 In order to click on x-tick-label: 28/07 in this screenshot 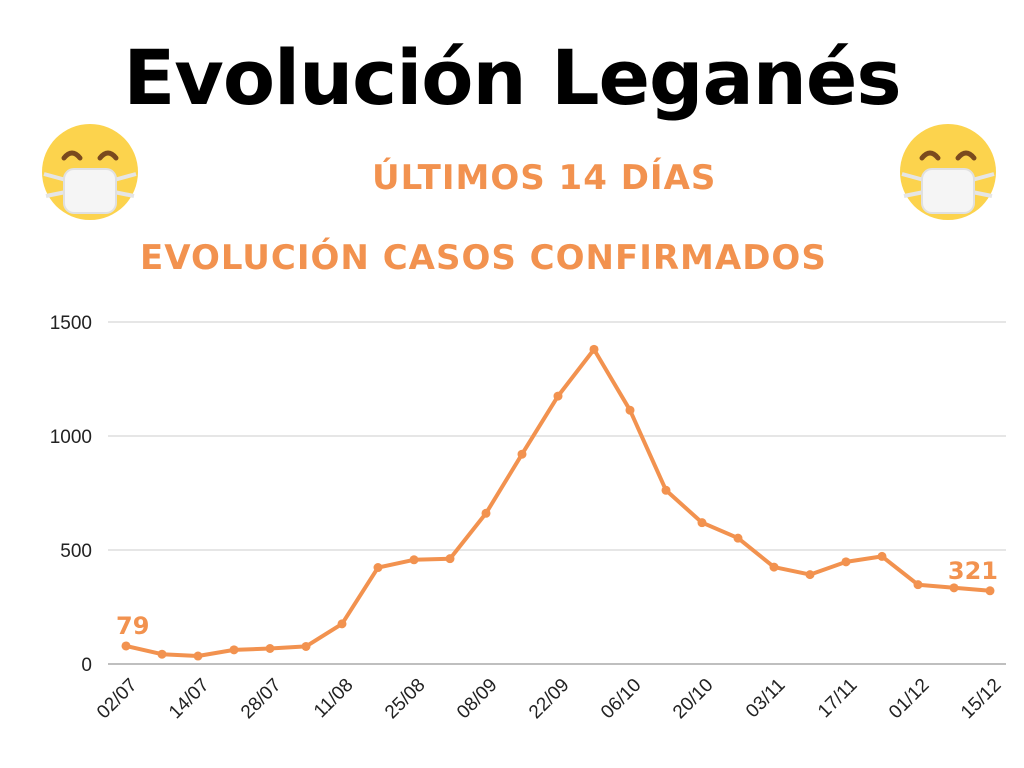, I will do `click(261, 699)`.